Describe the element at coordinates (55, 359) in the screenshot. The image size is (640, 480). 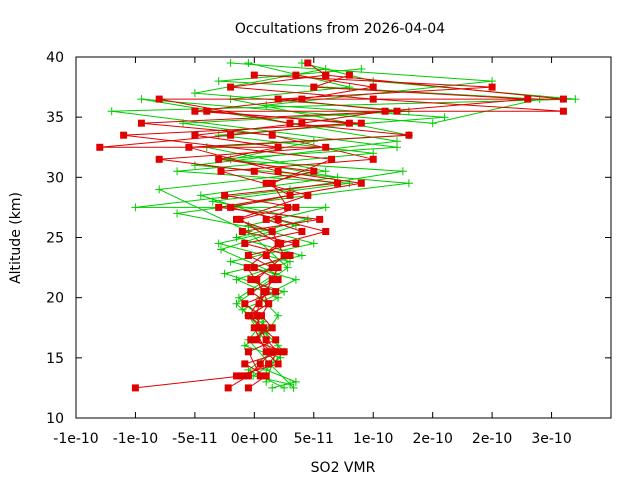
I see `y-tick-label: 15` at that location.